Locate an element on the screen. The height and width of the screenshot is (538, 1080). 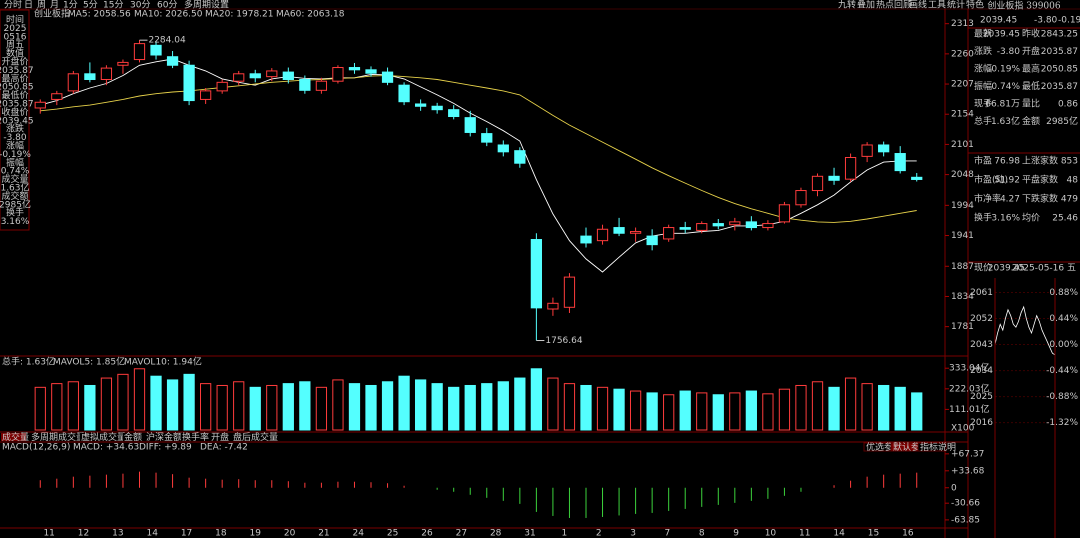
mini-tick-label: 2061 is located at coordinates (981, 293).